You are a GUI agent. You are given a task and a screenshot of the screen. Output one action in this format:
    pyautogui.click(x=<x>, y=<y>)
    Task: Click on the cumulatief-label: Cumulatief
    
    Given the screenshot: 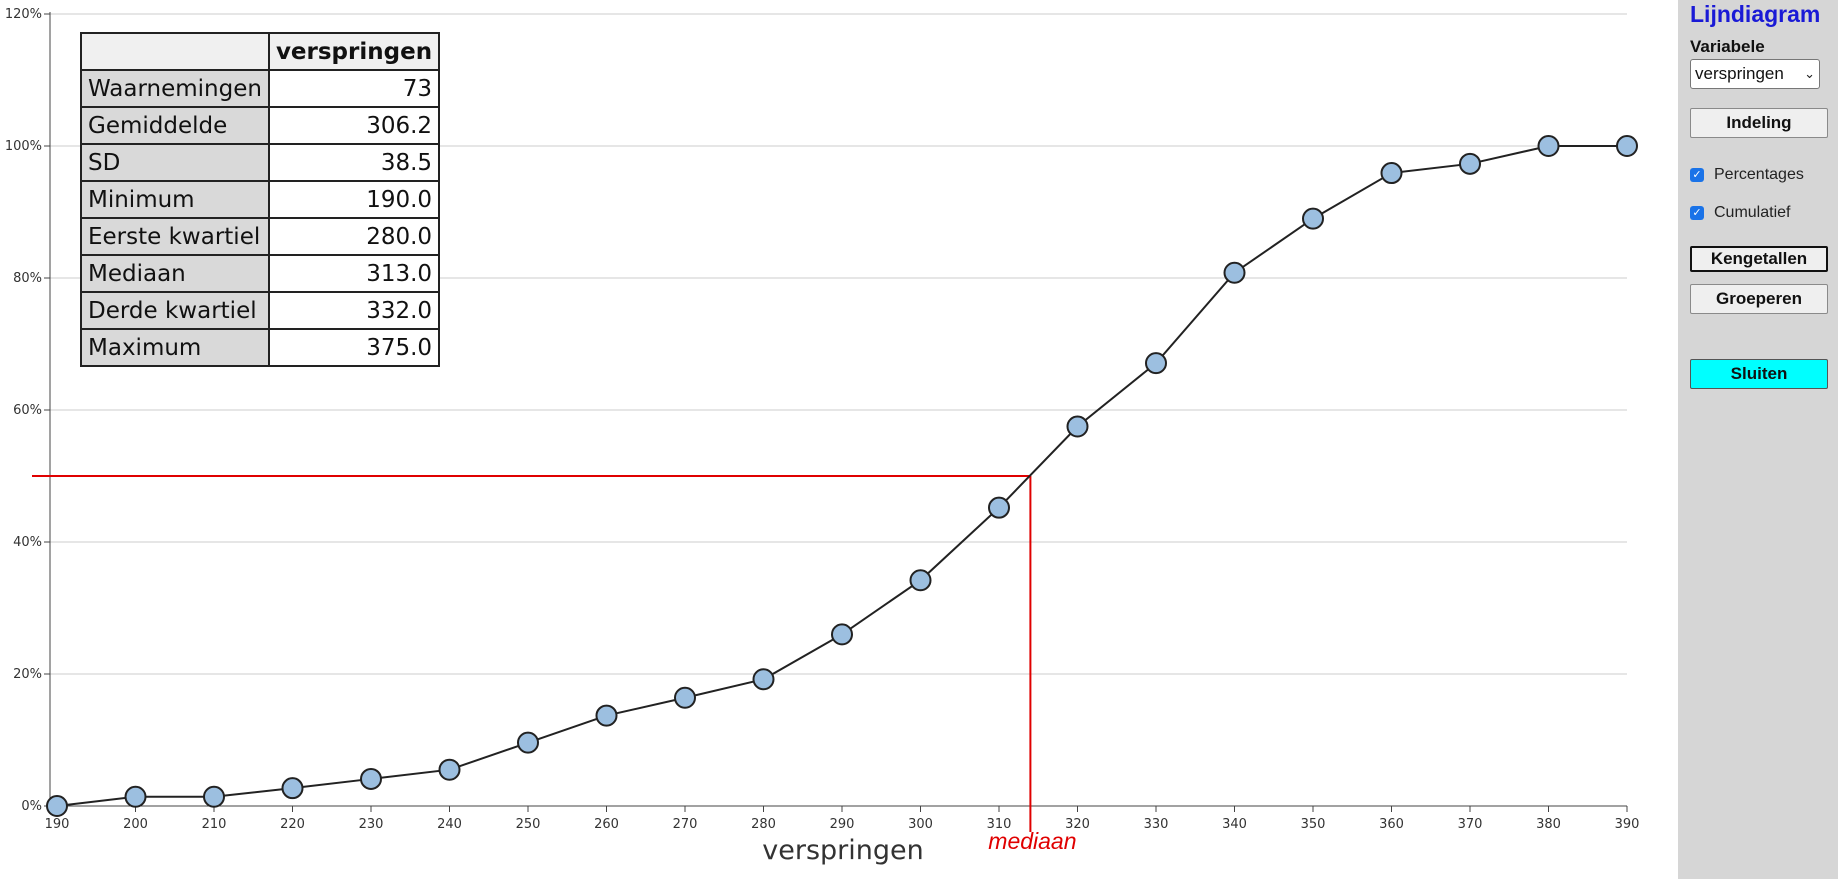 What is the action you would take?
    pyautogui.click(x=1752, y=212)
    